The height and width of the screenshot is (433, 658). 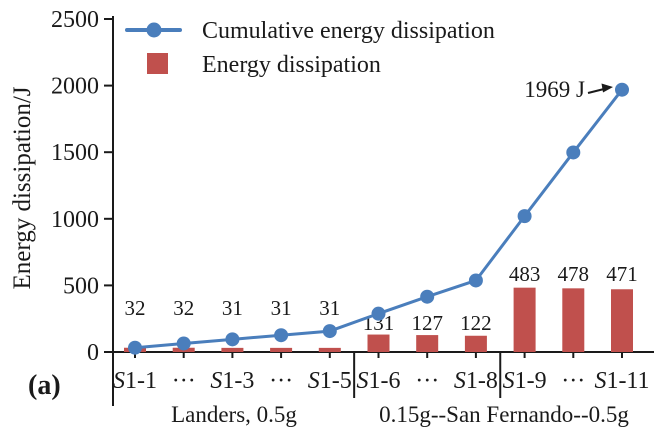 I want to click on x-category-label: S1-1, so click(x=135, y=381).